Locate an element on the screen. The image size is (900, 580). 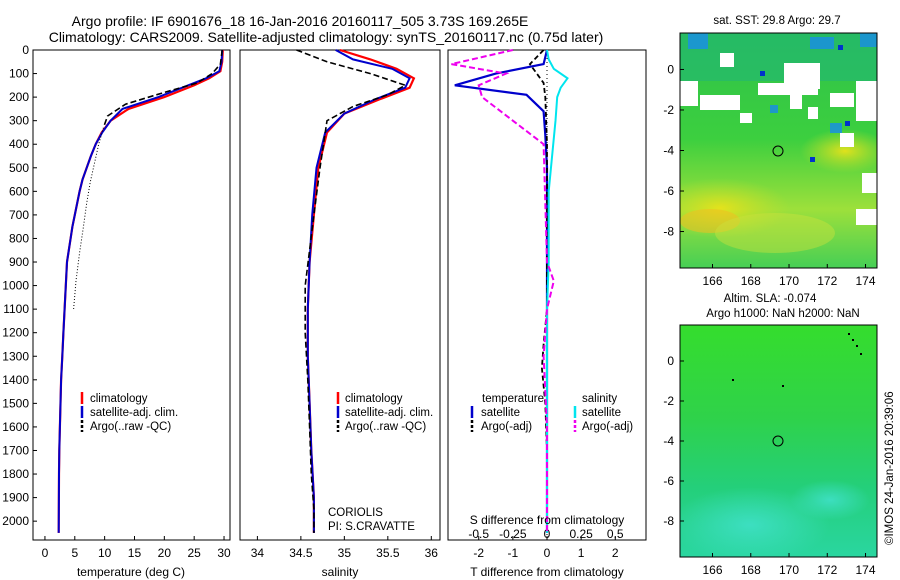
x-tick-label: 30 is located at coordinates (224, 553).